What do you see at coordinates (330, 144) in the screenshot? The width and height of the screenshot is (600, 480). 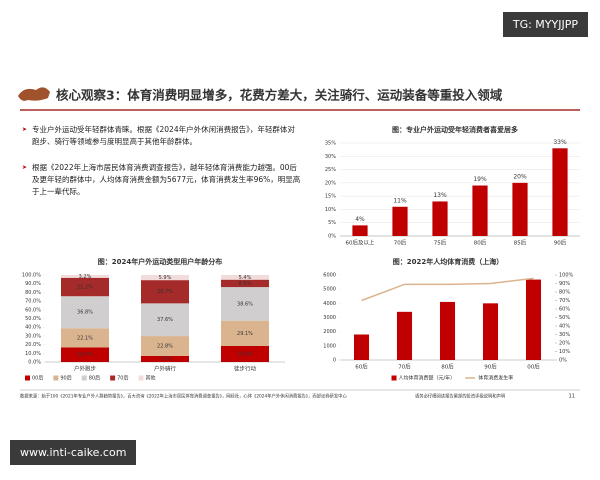 I see `y-tick-label: 35%` at bounding box center [330, 144].